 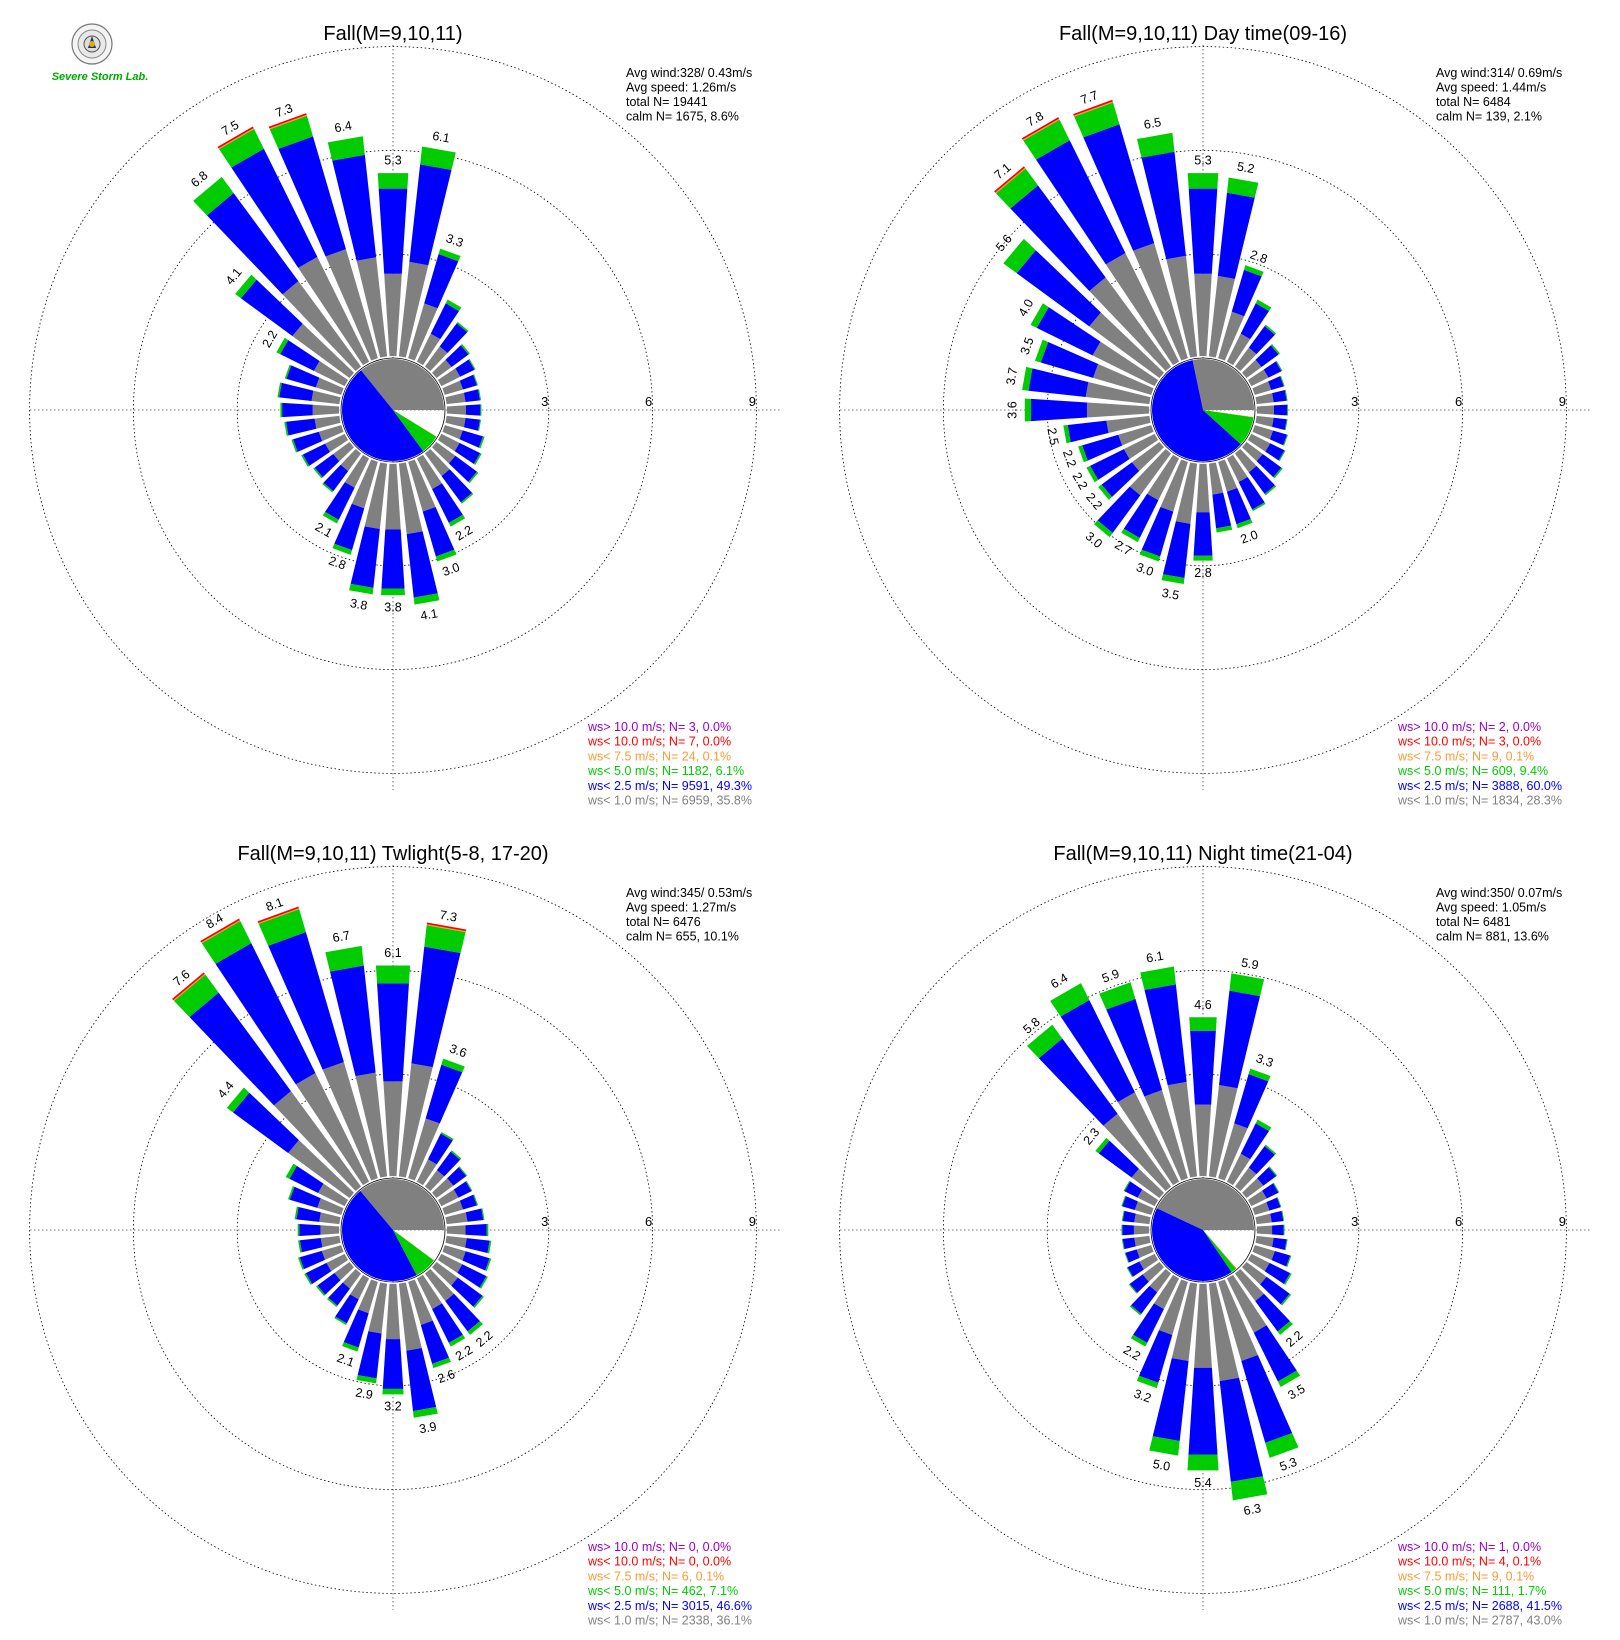 What do you see at coordinates (1004, 243) in the screenshot?
I see `bar-value-label: 5.6` at bounding box center [1004, 243].